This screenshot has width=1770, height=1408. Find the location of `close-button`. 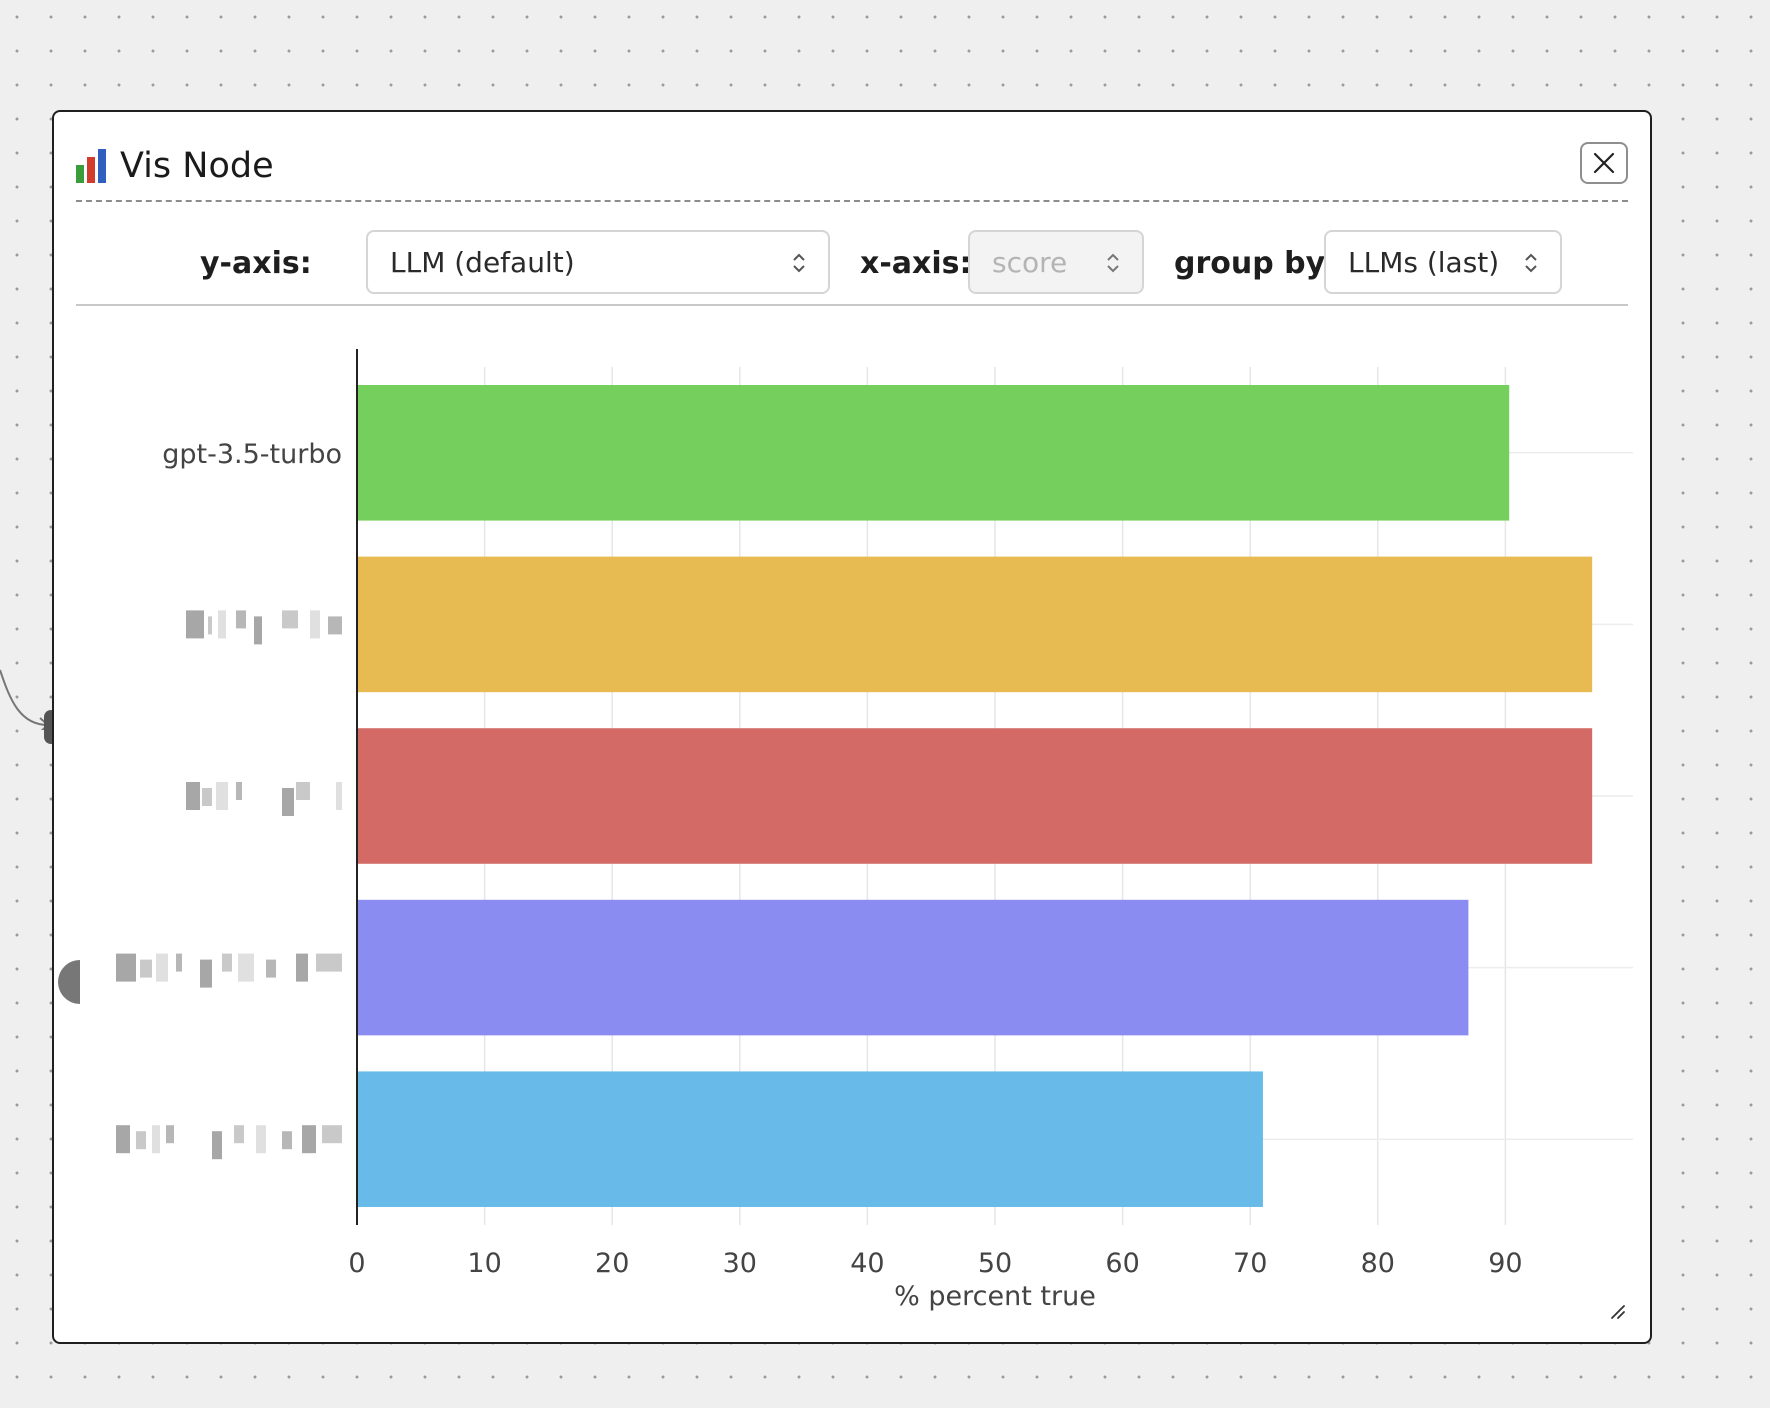

close-button is located at coordinates (1604, 163).